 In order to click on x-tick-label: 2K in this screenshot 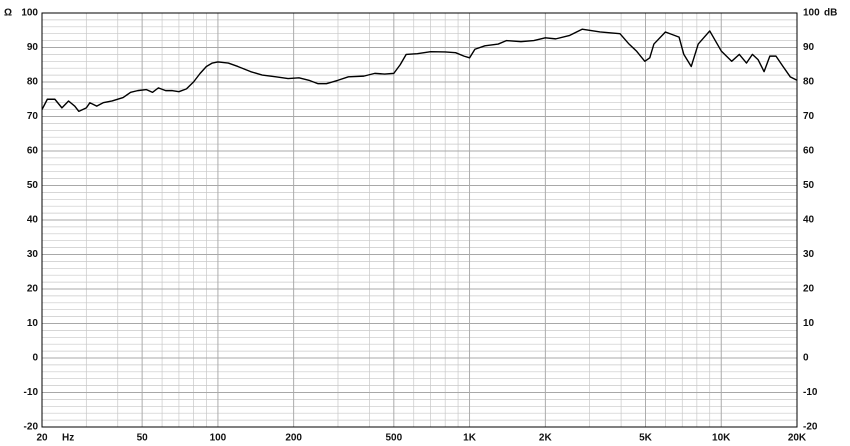, I will do `click(546, 438)`.